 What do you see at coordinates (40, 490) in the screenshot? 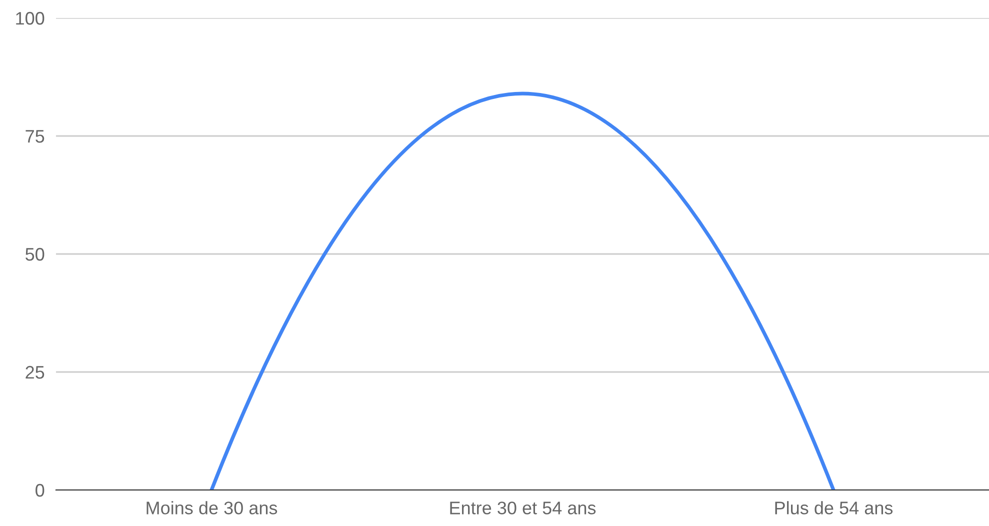
I see `y-tick-label: 0` at bounding box center [40, 490].